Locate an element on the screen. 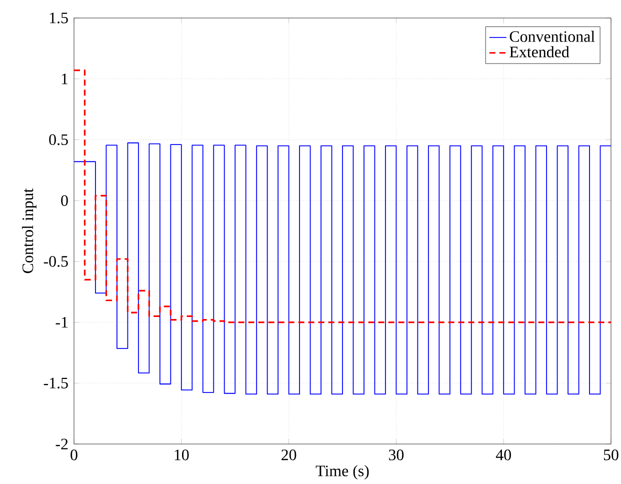 Image resolution: width=621 pixels, height=484 pixels. legend-label: Conventional is located at coordinates (552, 36).